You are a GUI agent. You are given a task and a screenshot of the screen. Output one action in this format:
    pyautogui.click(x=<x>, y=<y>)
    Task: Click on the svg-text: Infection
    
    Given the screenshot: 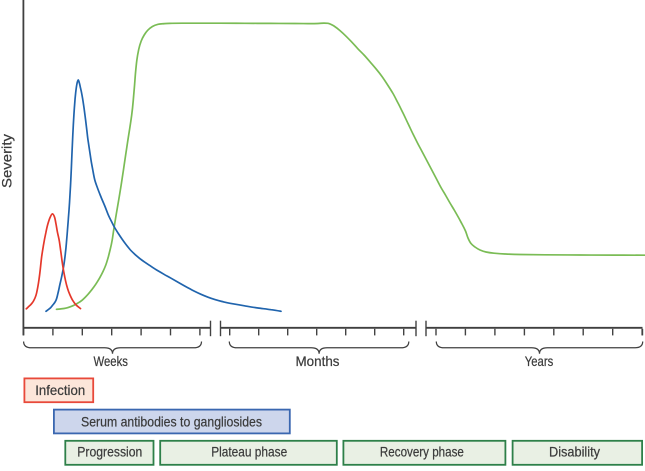 What is the action you would take?
    pyautogui.click(x=60, y=390)
    